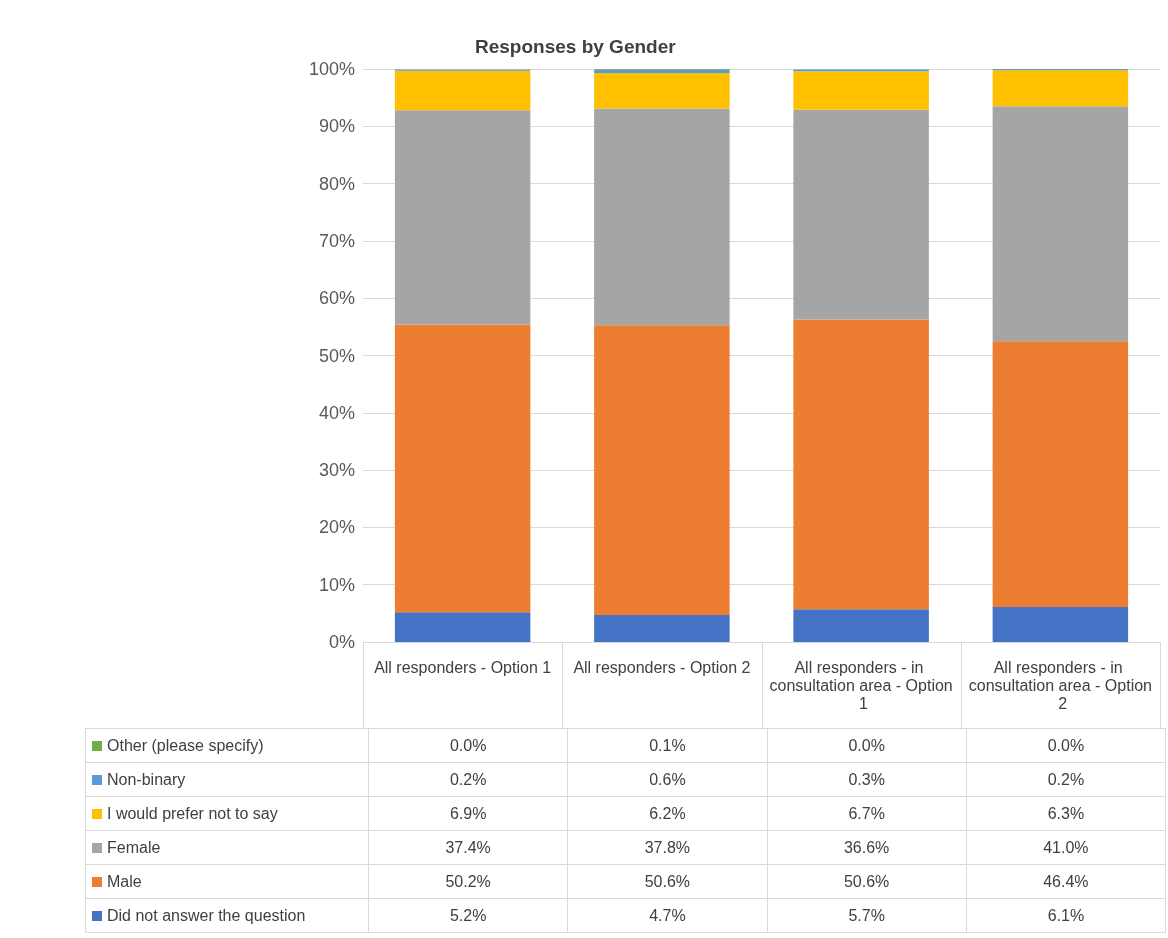  Describe the element at coordinates (468, 881) in the screenshot. I see `data-label: 50.2%` at that location.